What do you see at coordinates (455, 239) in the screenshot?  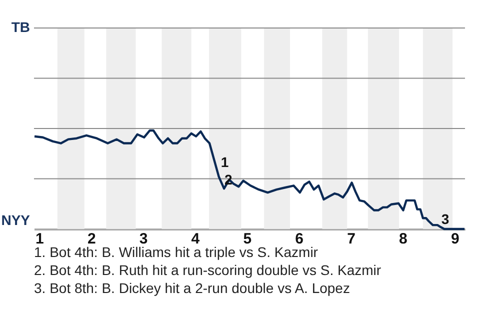 I see `x-tick-label: 9` at bounding box center [455, 239].